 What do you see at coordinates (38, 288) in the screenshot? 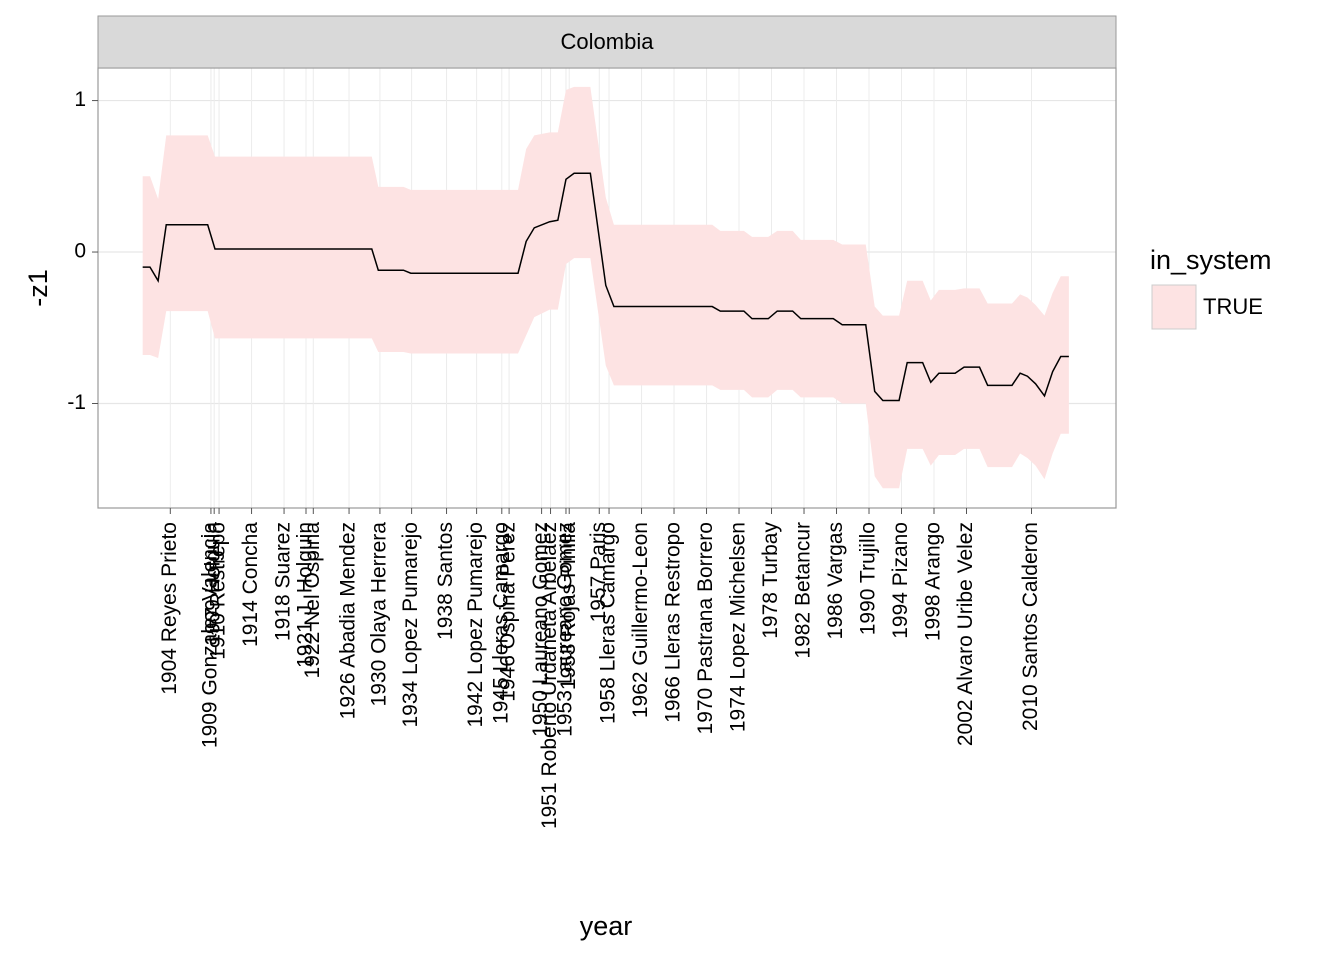
I see `y-axis-title: -z1` at bounding box center [38, 288].